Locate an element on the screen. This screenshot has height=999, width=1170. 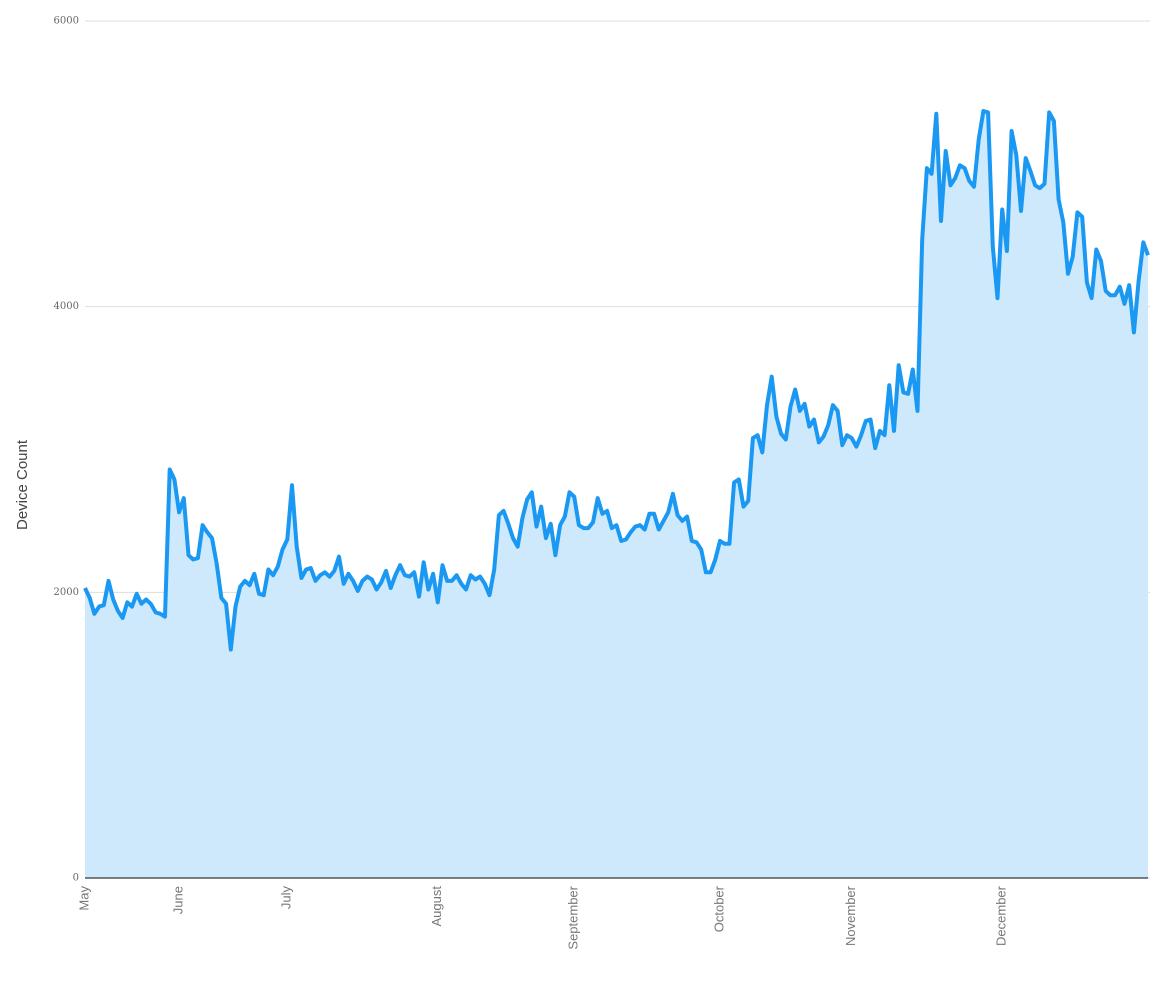
x-tick-label: November is located at coordinates (850, 915).